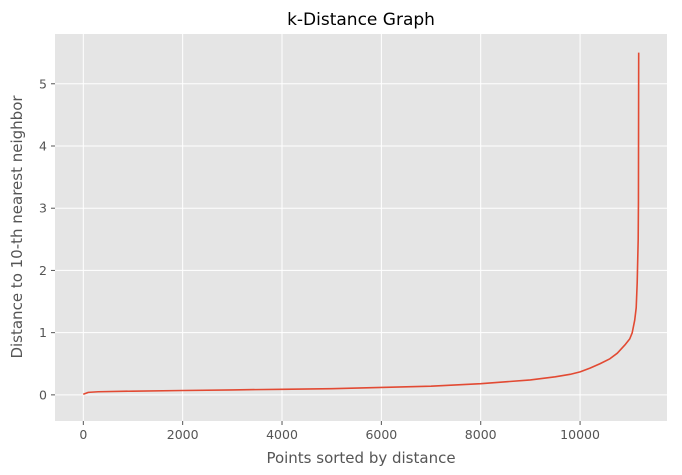  What do you see at coordinates (43, 83) in the screenshot?
I see `y-tick-label: 5` at bounding box center [43, 83].